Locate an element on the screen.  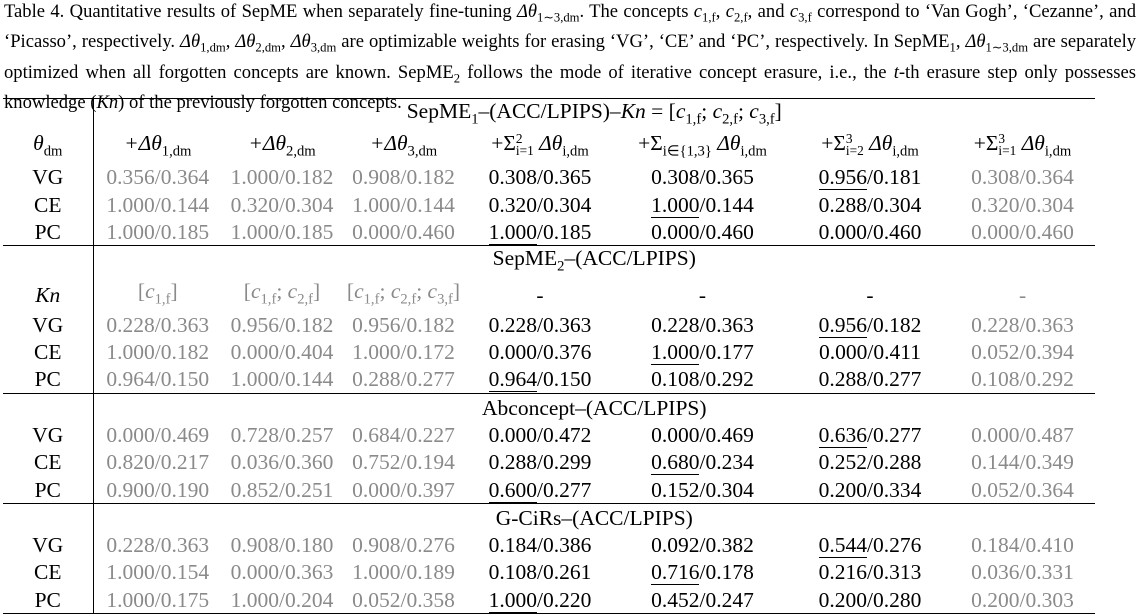
limits: 3 i=2 is located at coordinates (854, 145).